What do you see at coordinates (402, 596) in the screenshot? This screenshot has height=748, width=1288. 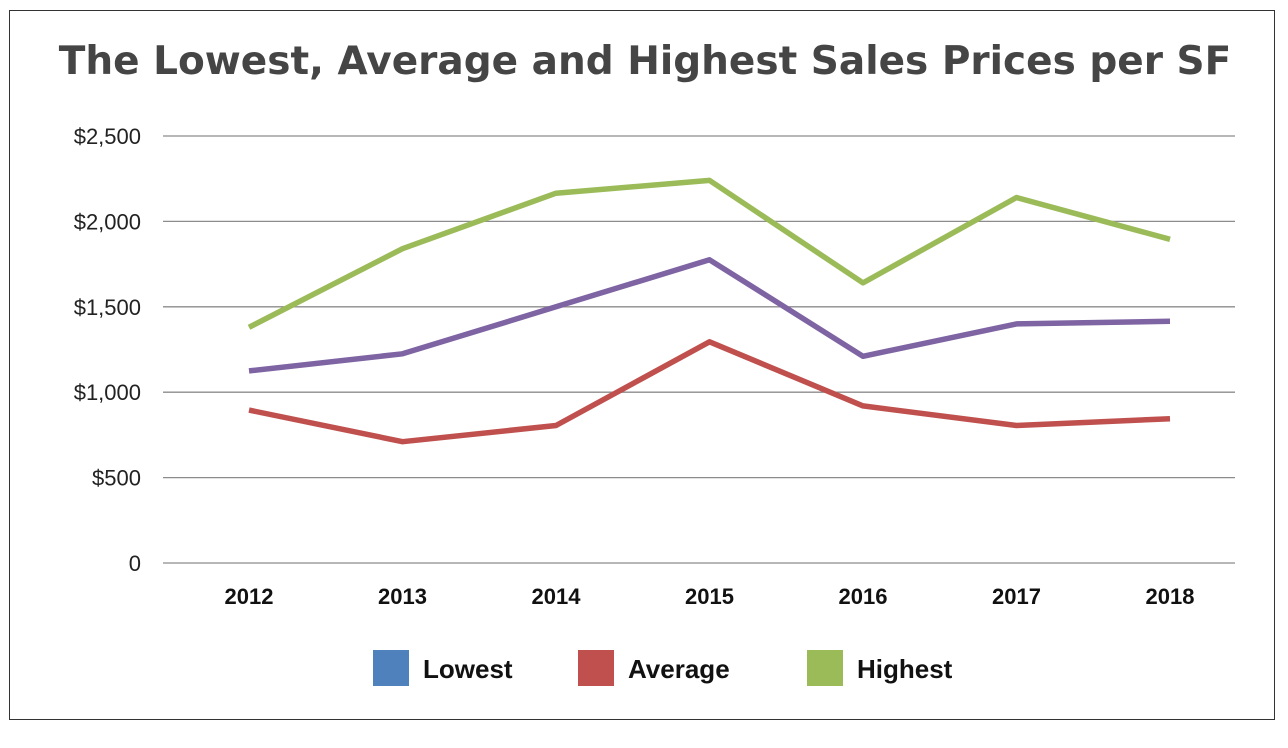 I see `x-tick-label-2013: 2013` at bounding box center [402, 596].